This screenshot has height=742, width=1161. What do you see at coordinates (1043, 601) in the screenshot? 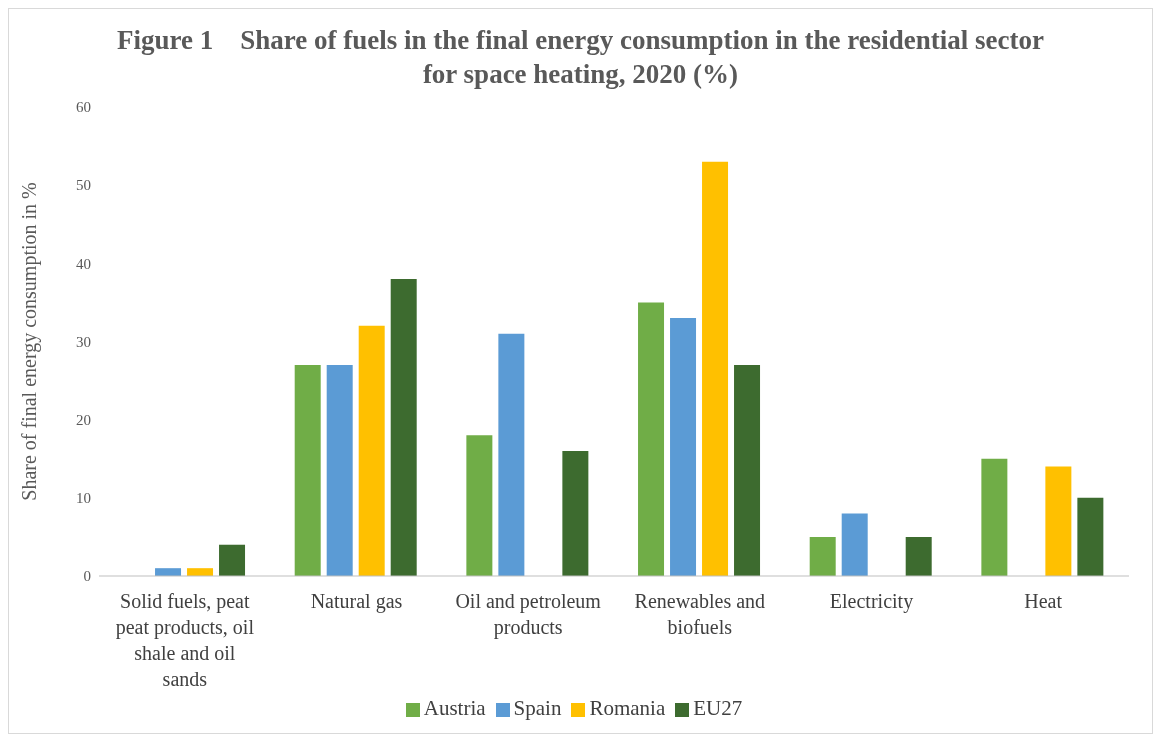
I see `x-tick-label: Heat` at bounding box center [1043, 601].